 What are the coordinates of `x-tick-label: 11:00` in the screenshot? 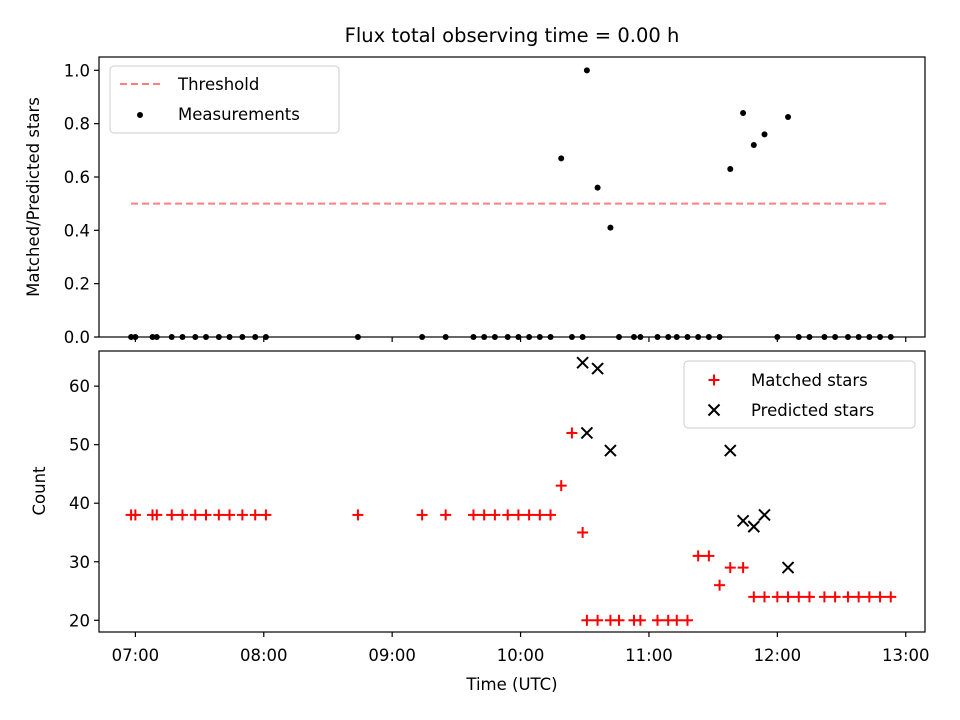 It's located at (649, 655).